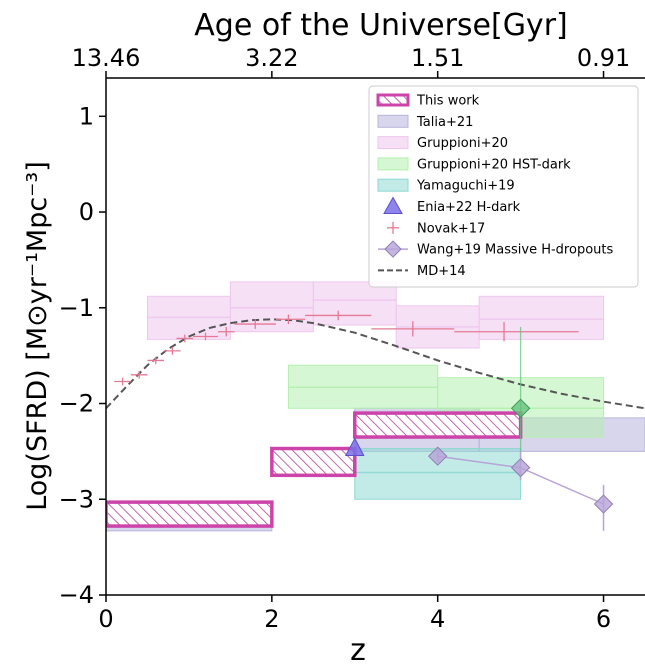 The height and width of the screenshot is (664, 645). I want to click on legend-label-novak-17: Novak+17, so click(451, 228).